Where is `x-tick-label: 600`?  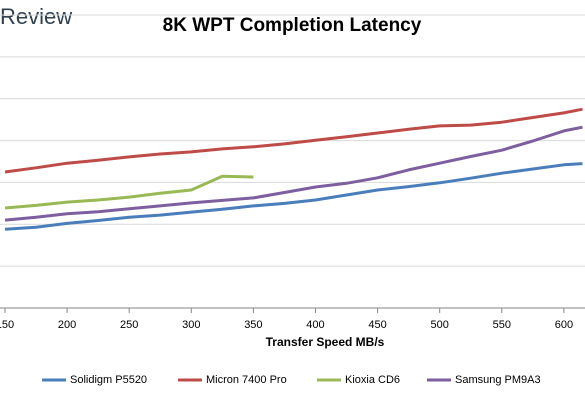
x-tick-label: 600 is located at coordinates (564, 325).